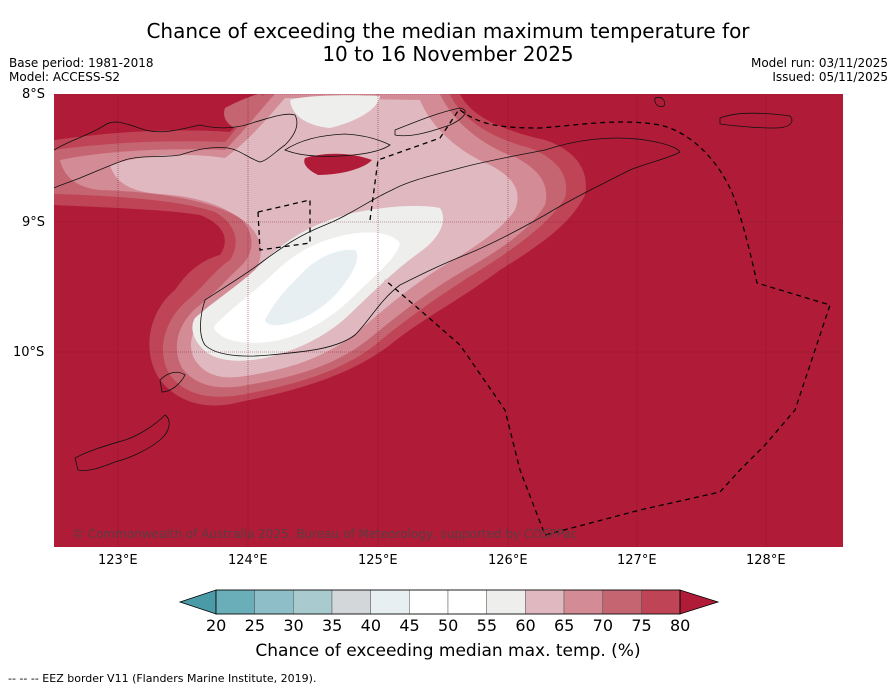 Image resolution: width=896 pixels, height=690 pixels. Describe the element at coordinates (216, 625) in the screenshot. I see `colorbar-tick-20: 20` at that location.